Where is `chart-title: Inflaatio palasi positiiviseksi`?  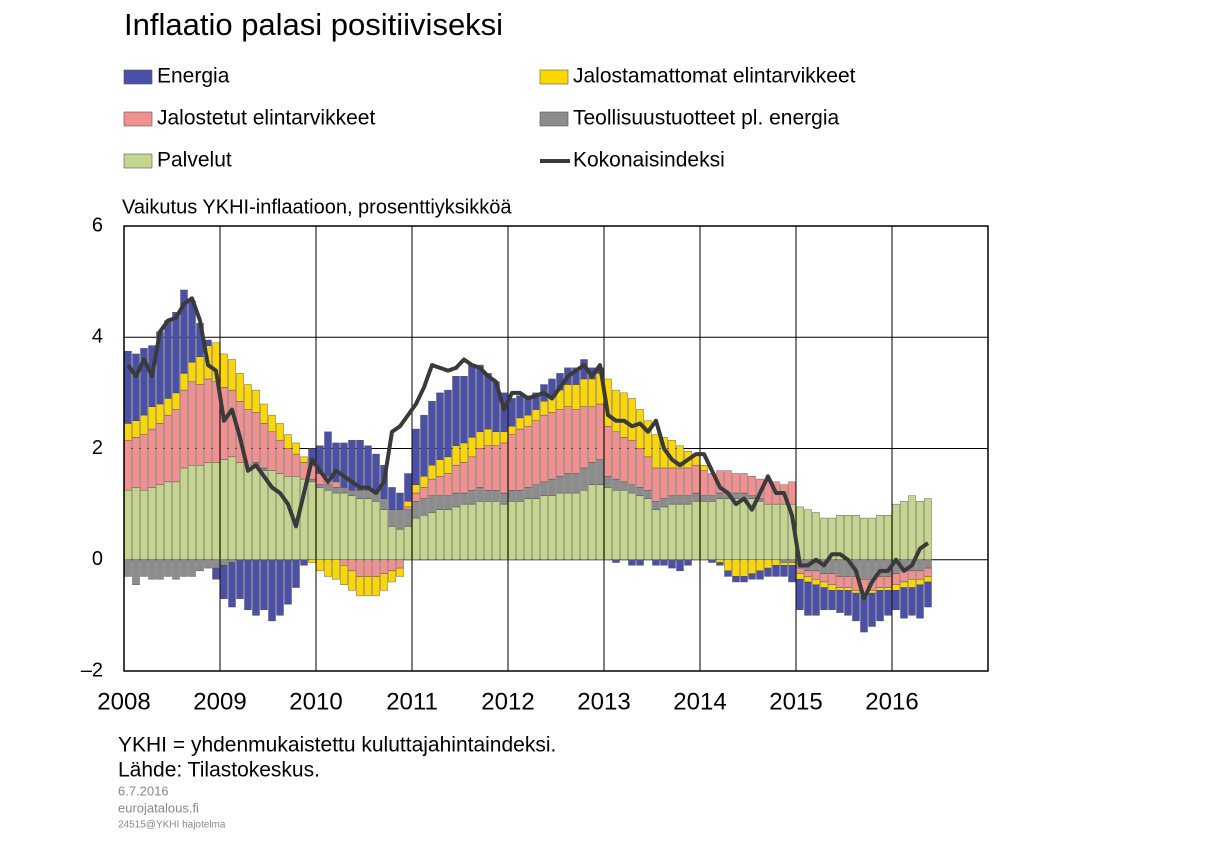 chart-title: Inflaatio palasi positiiviseksi is located at coordinates (313, 24).